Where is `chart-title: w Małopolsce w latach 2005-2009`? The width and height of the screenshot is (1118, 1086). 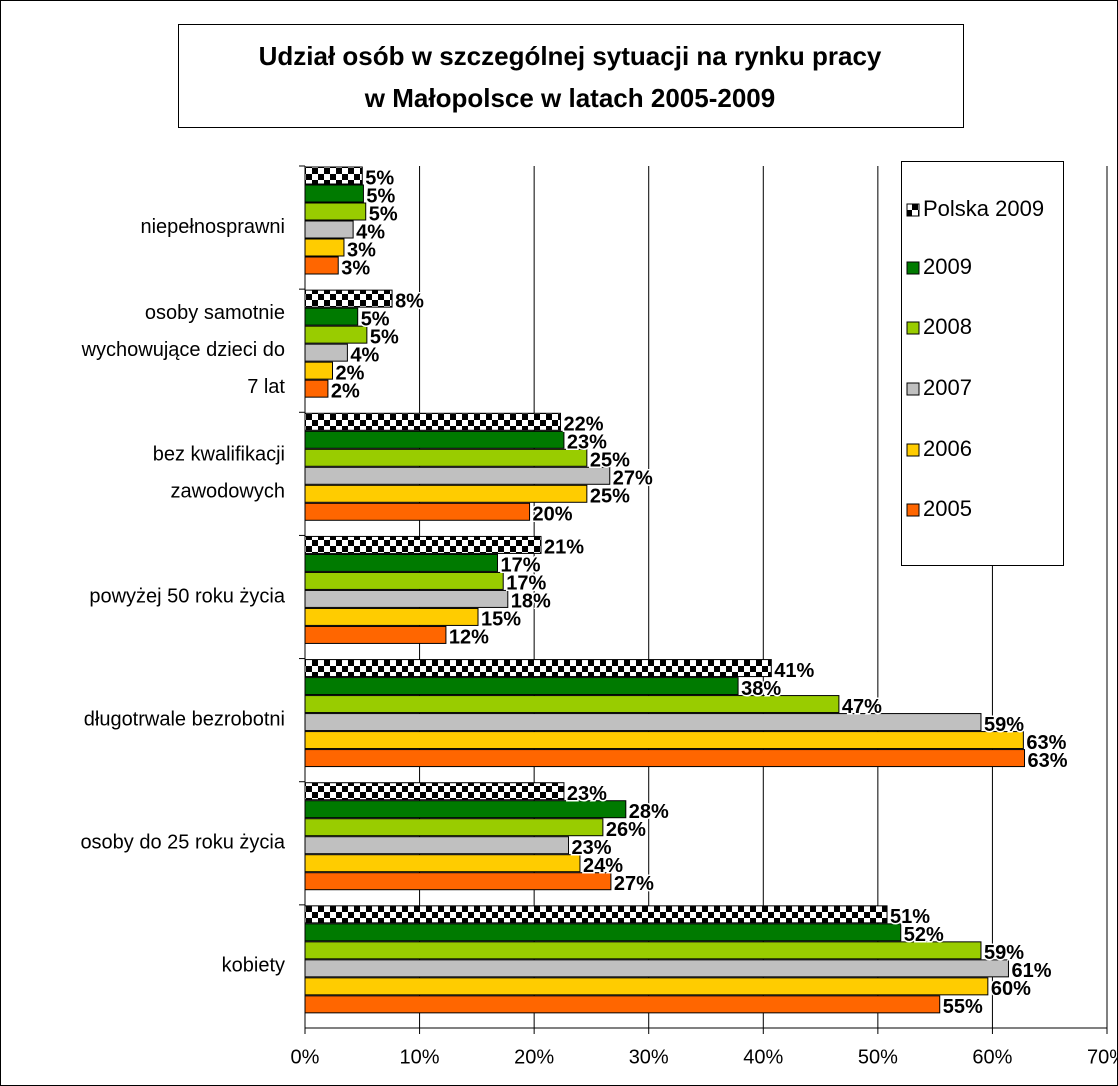 chart-title: w Małopolsce w latach 2005-2009 is located at coordinates (569, 98).